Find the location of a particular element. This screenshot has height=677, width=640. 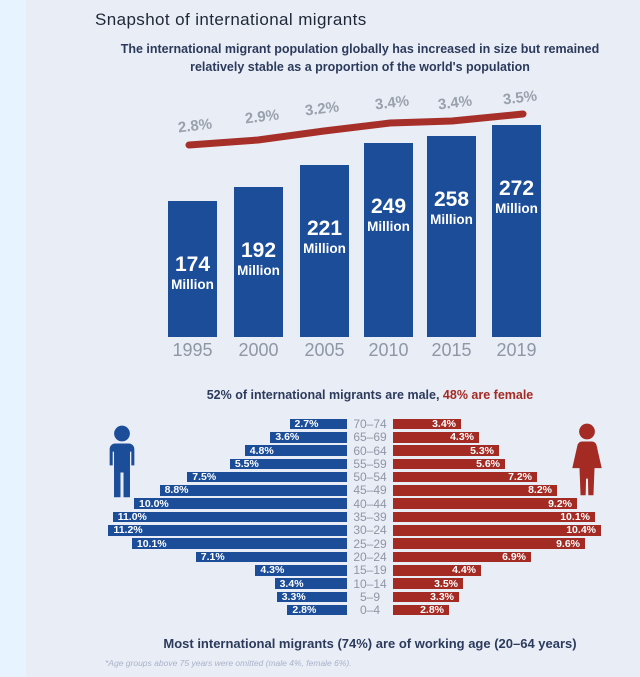

male-cell: 3.6% is located at coordinates (173, 437).